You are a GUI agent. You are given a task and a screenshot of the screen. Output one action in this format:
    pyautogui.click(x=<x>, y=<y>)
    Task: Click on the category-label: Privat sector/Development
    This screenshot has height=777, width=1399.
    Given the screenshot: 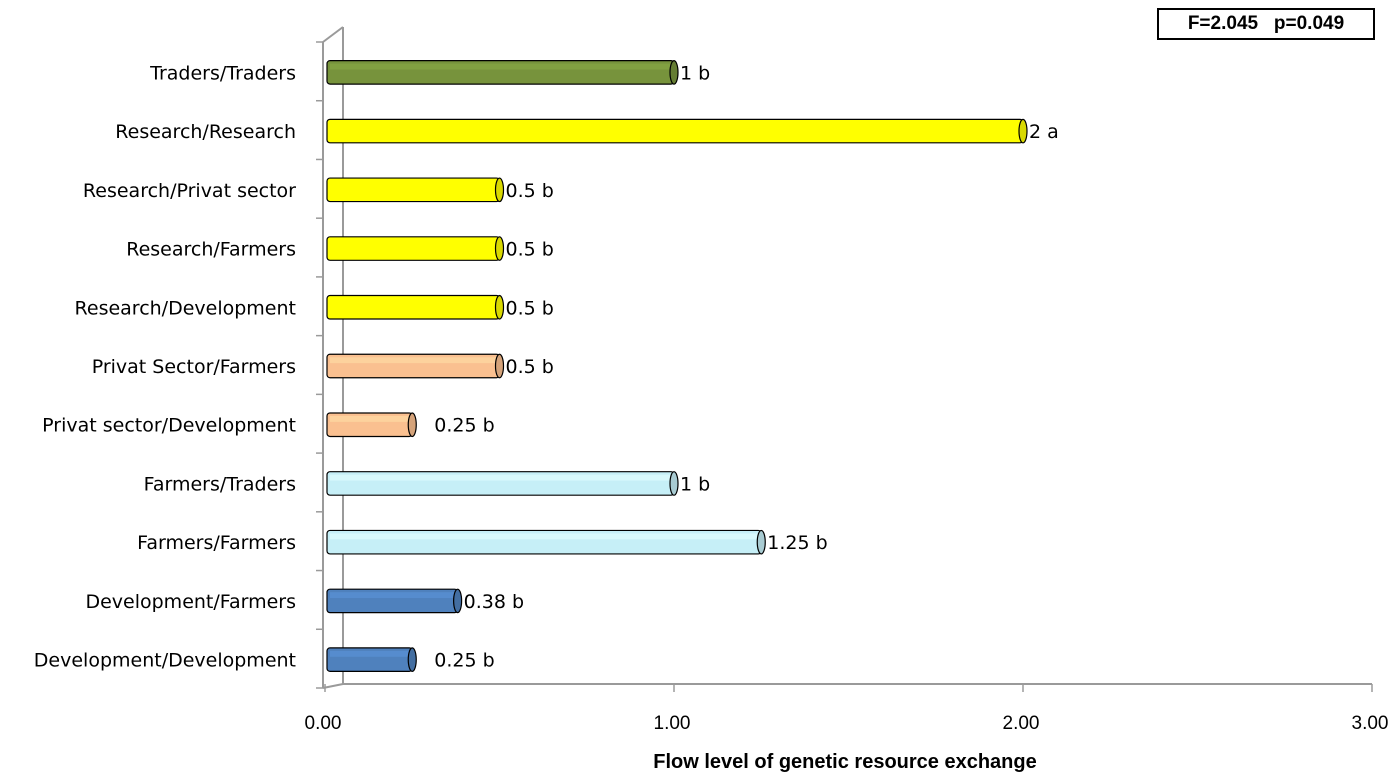 What is the action you would take?
    pyautogui.click(x=169, y=426)
    